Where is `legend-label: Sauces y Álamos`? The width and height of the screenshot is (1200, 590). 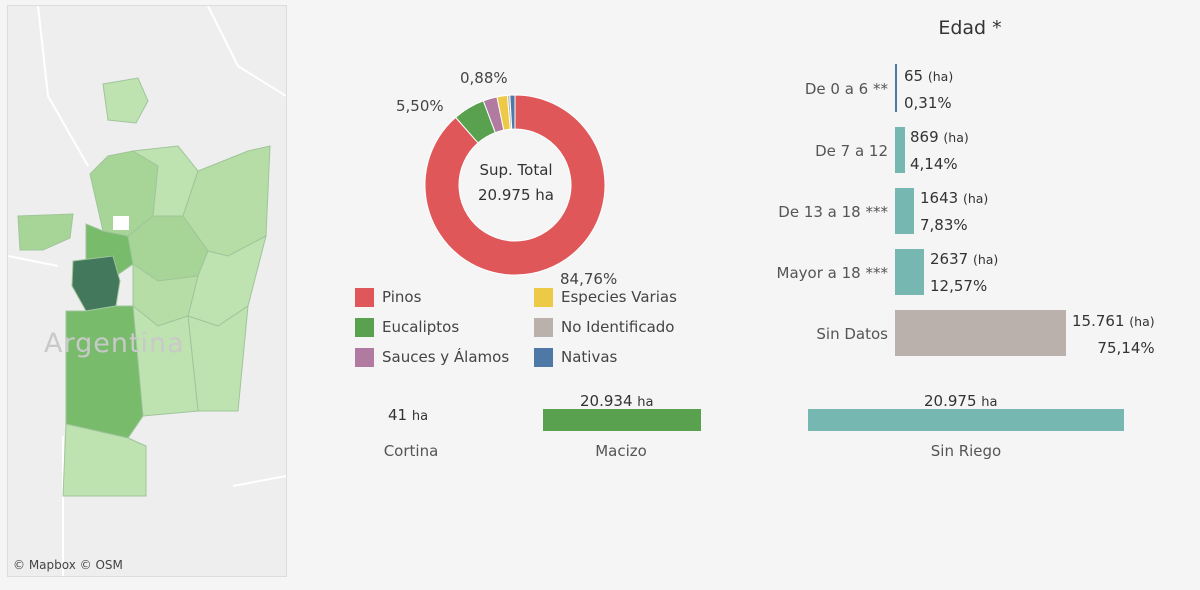
legend-label: Sauces y Álamos is located at coordinates (446, 357).